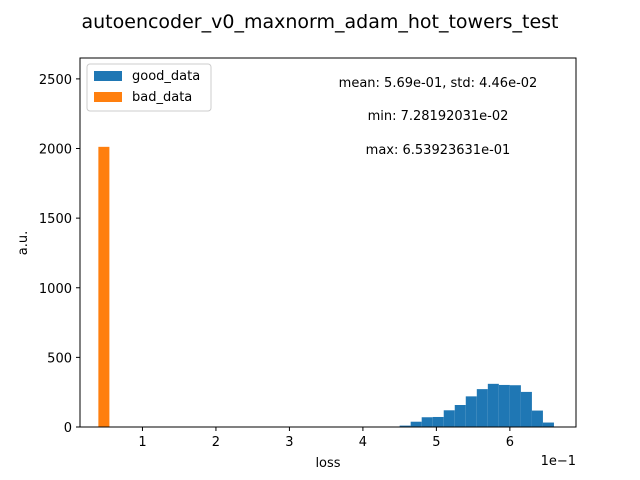 The height and width of the screenshot is (480, 640). Describe the element at coordinates (438, 150) in the screenshot. I see `annotation-max: max: 6.53923631e-01` at that location.